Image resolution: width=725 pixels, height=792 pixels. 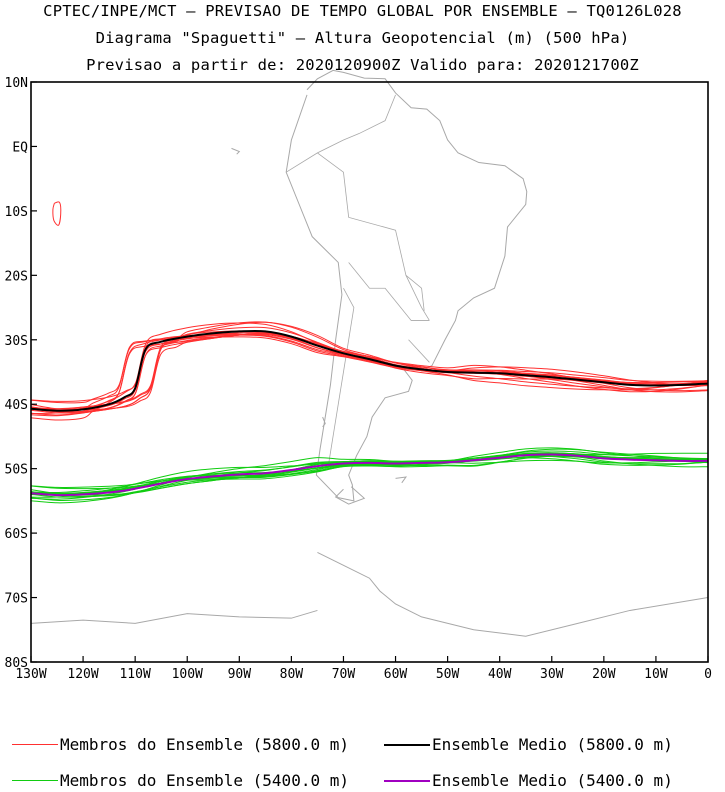 What do you see at coordinates (552, 780) in the screenshot?
I see `legend-label-mean-5400: Ensemble Medio (5400.0 m)` at bounding box center [552, 780].